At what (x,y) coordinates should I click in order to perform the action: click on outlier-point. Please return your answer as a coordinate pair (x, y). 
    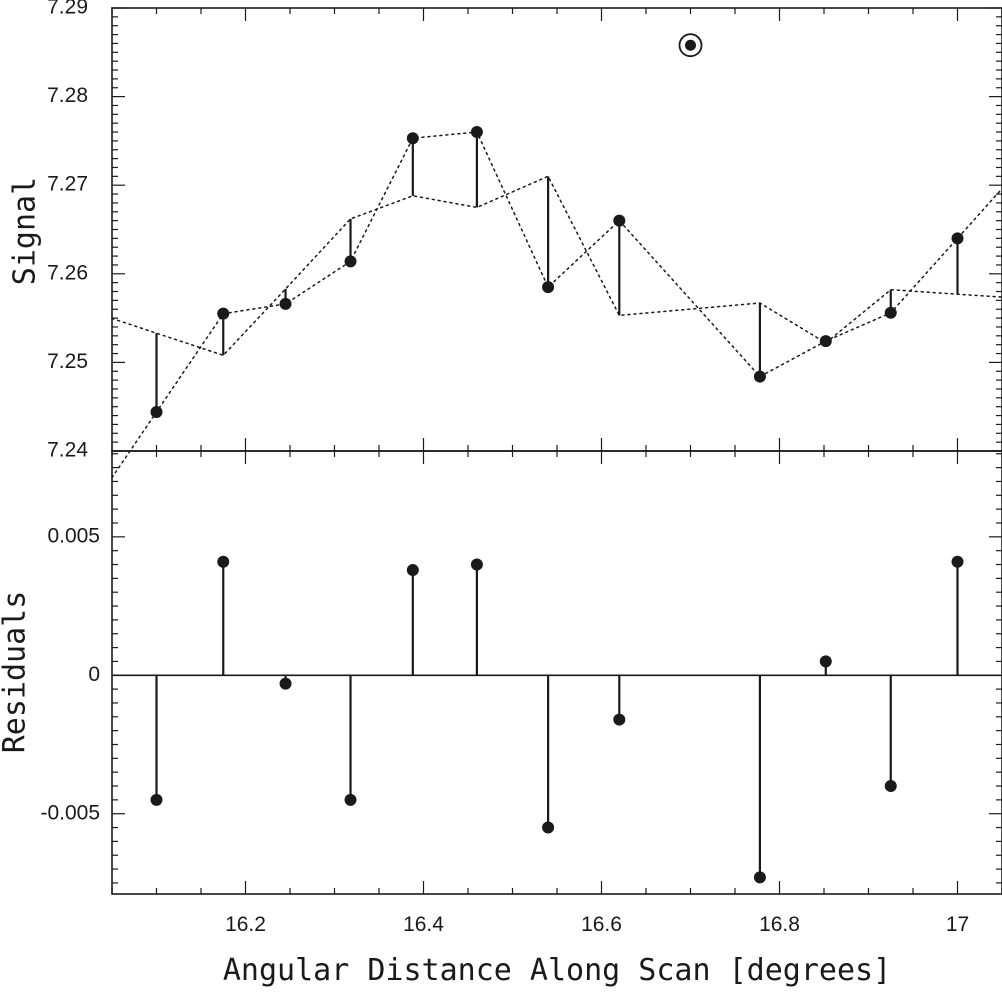
    Looking at the image, I should click on (690, 45).